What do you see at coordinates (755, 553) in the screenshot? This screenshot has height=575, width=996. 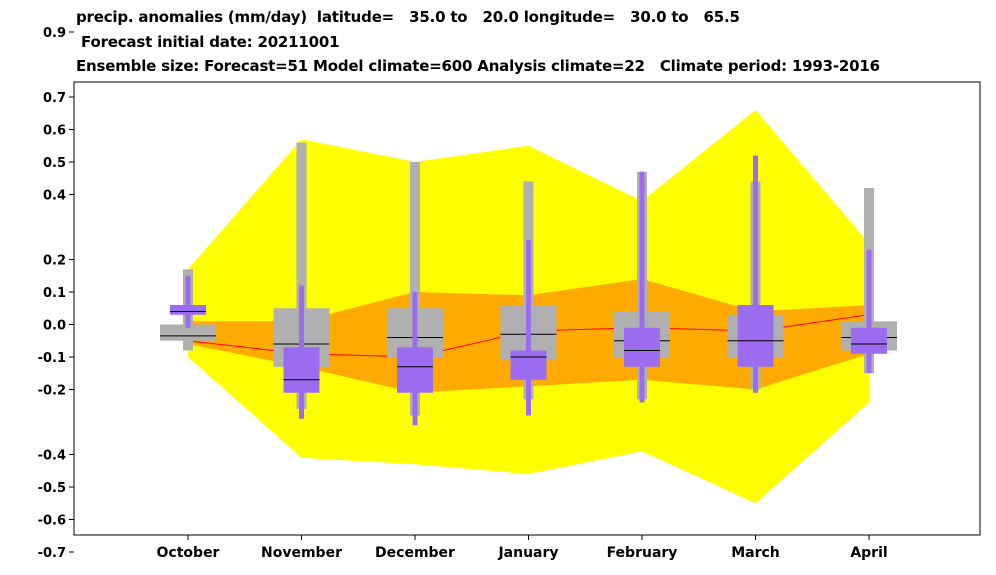 I see `x-tick-label: March` at bounding box center [755, 553].